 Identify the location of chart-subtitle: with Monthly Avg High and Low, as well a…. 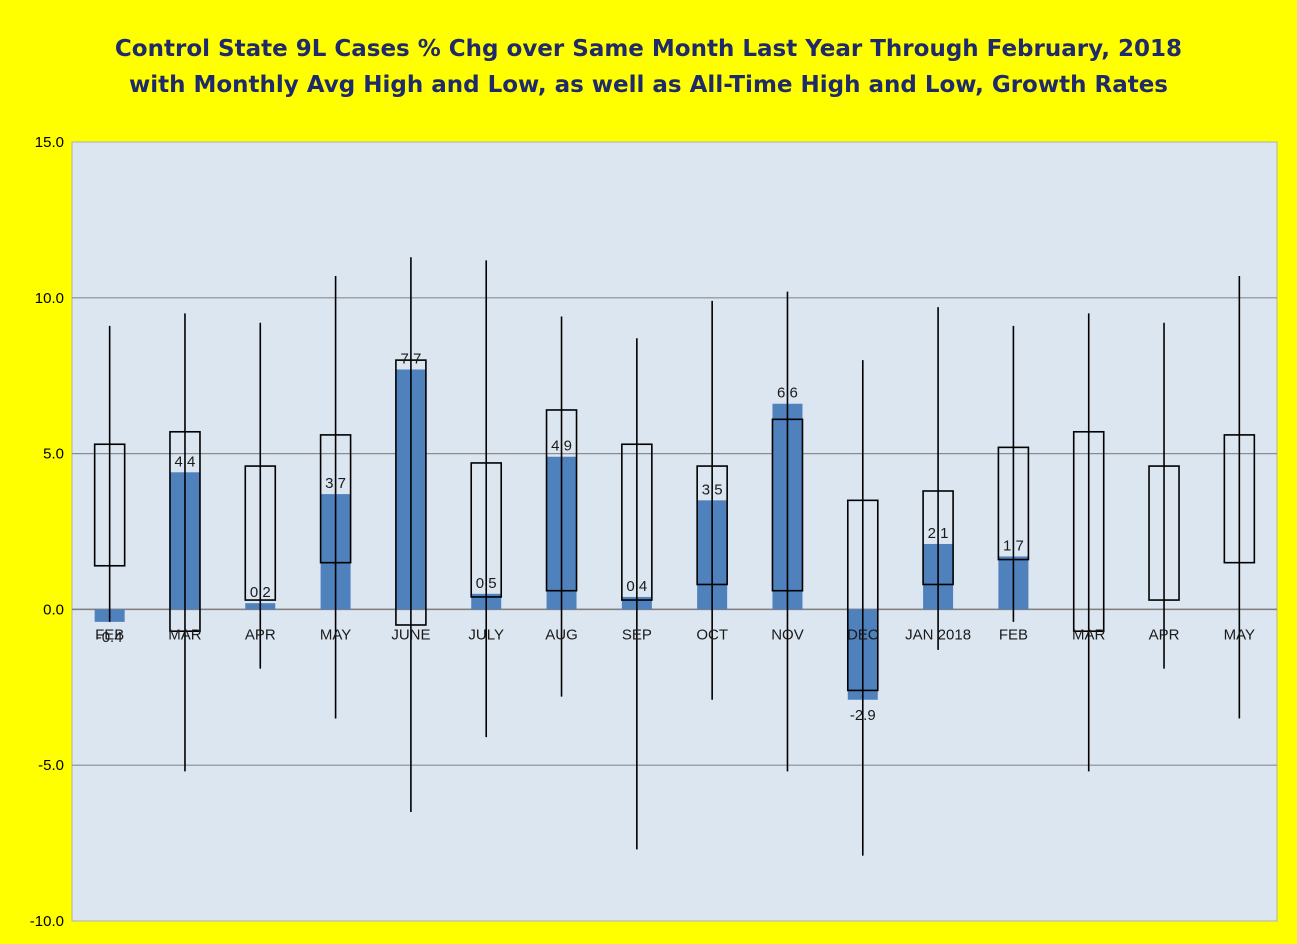
(648, 85).